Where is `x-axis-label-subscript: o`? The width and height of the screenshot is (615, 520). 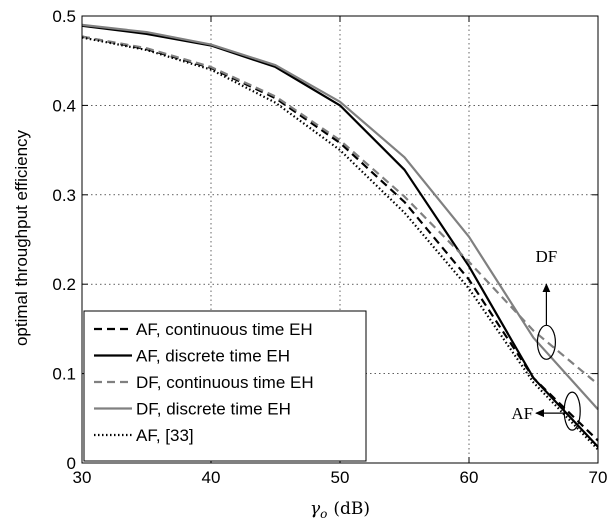
x-axis-label-subscript: o is located at coordinates (323, 513).